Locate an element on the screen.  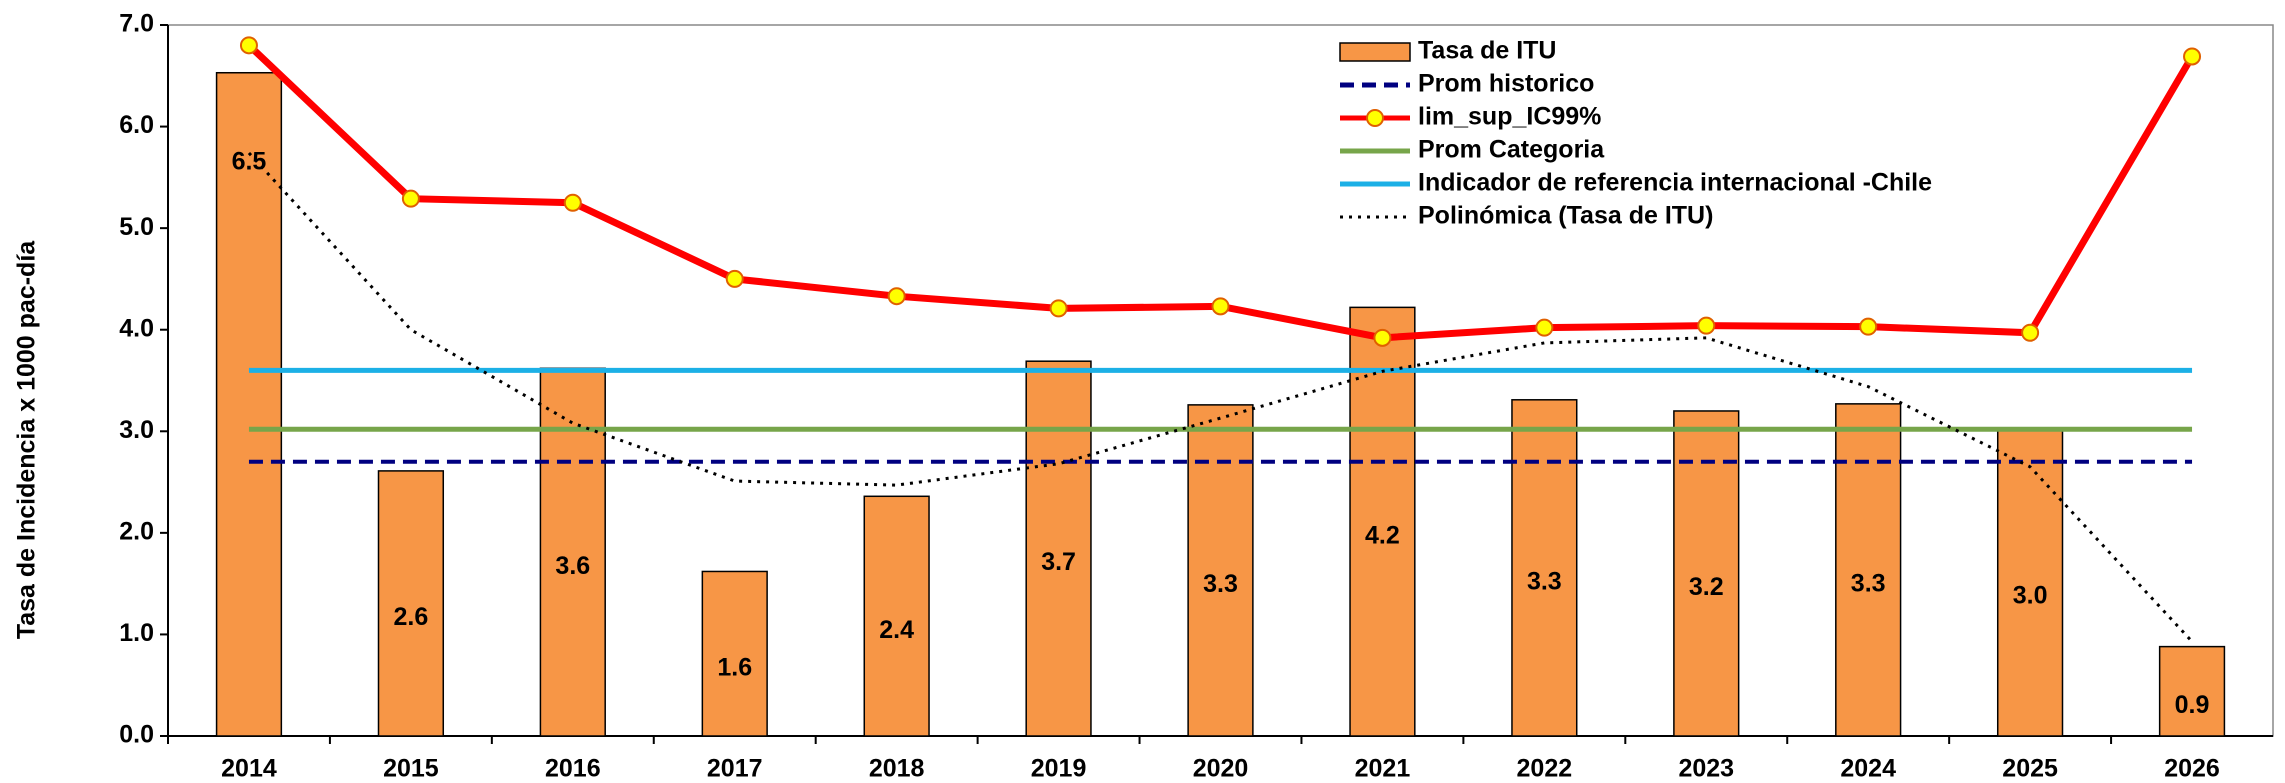
legend-label: Tasa de ITU is located at coordinates (1487, 51).